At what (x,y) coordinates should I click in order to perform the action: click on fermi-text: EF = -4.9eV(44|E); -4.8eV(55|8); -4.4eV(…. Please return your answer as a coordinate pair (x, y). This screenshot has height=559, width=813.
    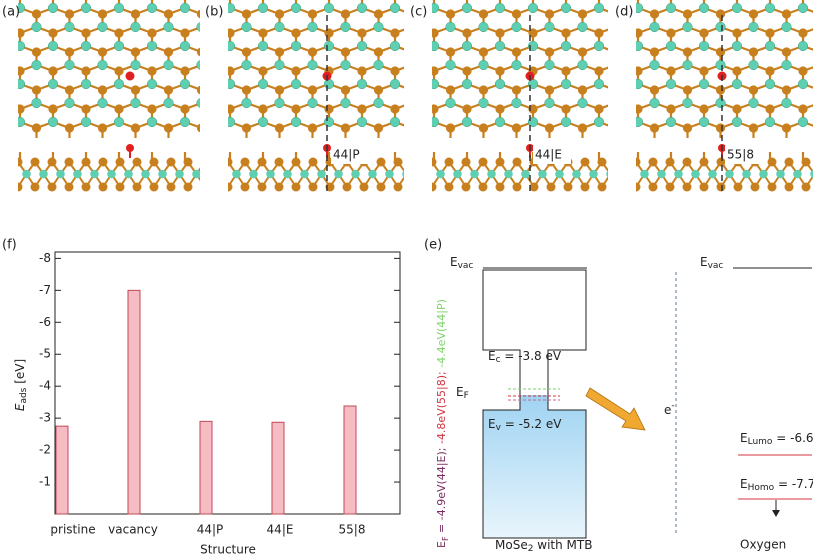
    Looking at the image, I should click on (442, 423).